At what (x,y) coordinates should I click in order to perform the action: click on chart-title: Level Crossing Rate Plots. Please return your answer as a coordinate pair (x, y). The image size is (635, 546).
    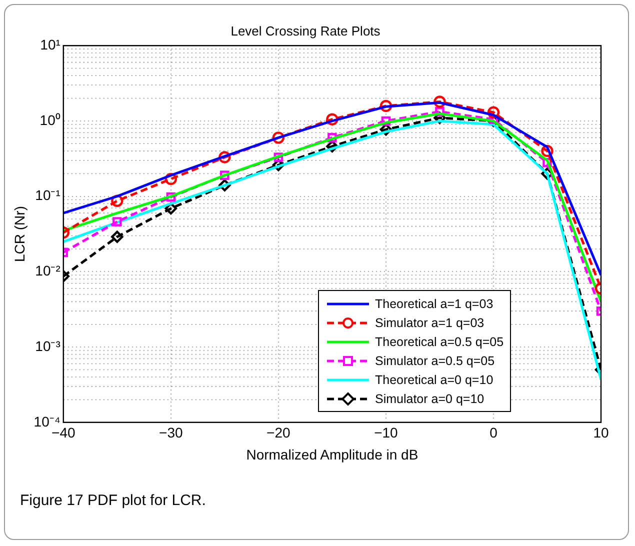
    Looking at the image, I should click on (305, 30).